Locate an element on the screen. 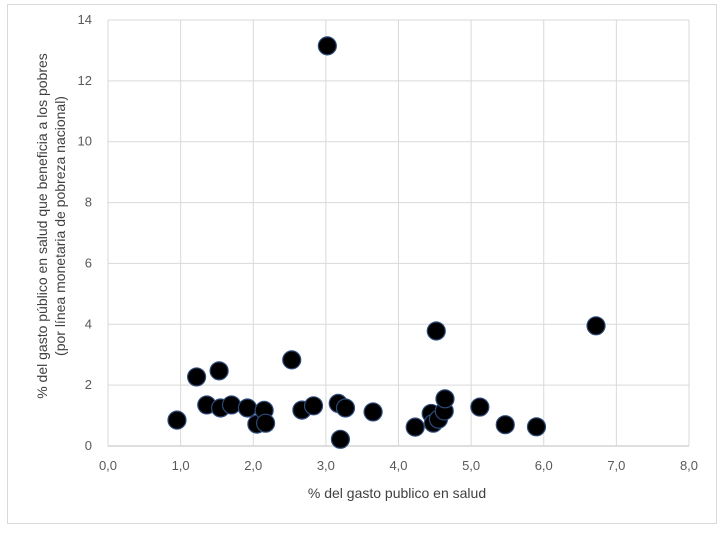 The width and height of the screenshot is (727, 533). x-tick-labels: 0,0 1,0 2,0 3,0 4,0 5,0 6,0 7,0 8,0 is located at coordinates (398, 465).